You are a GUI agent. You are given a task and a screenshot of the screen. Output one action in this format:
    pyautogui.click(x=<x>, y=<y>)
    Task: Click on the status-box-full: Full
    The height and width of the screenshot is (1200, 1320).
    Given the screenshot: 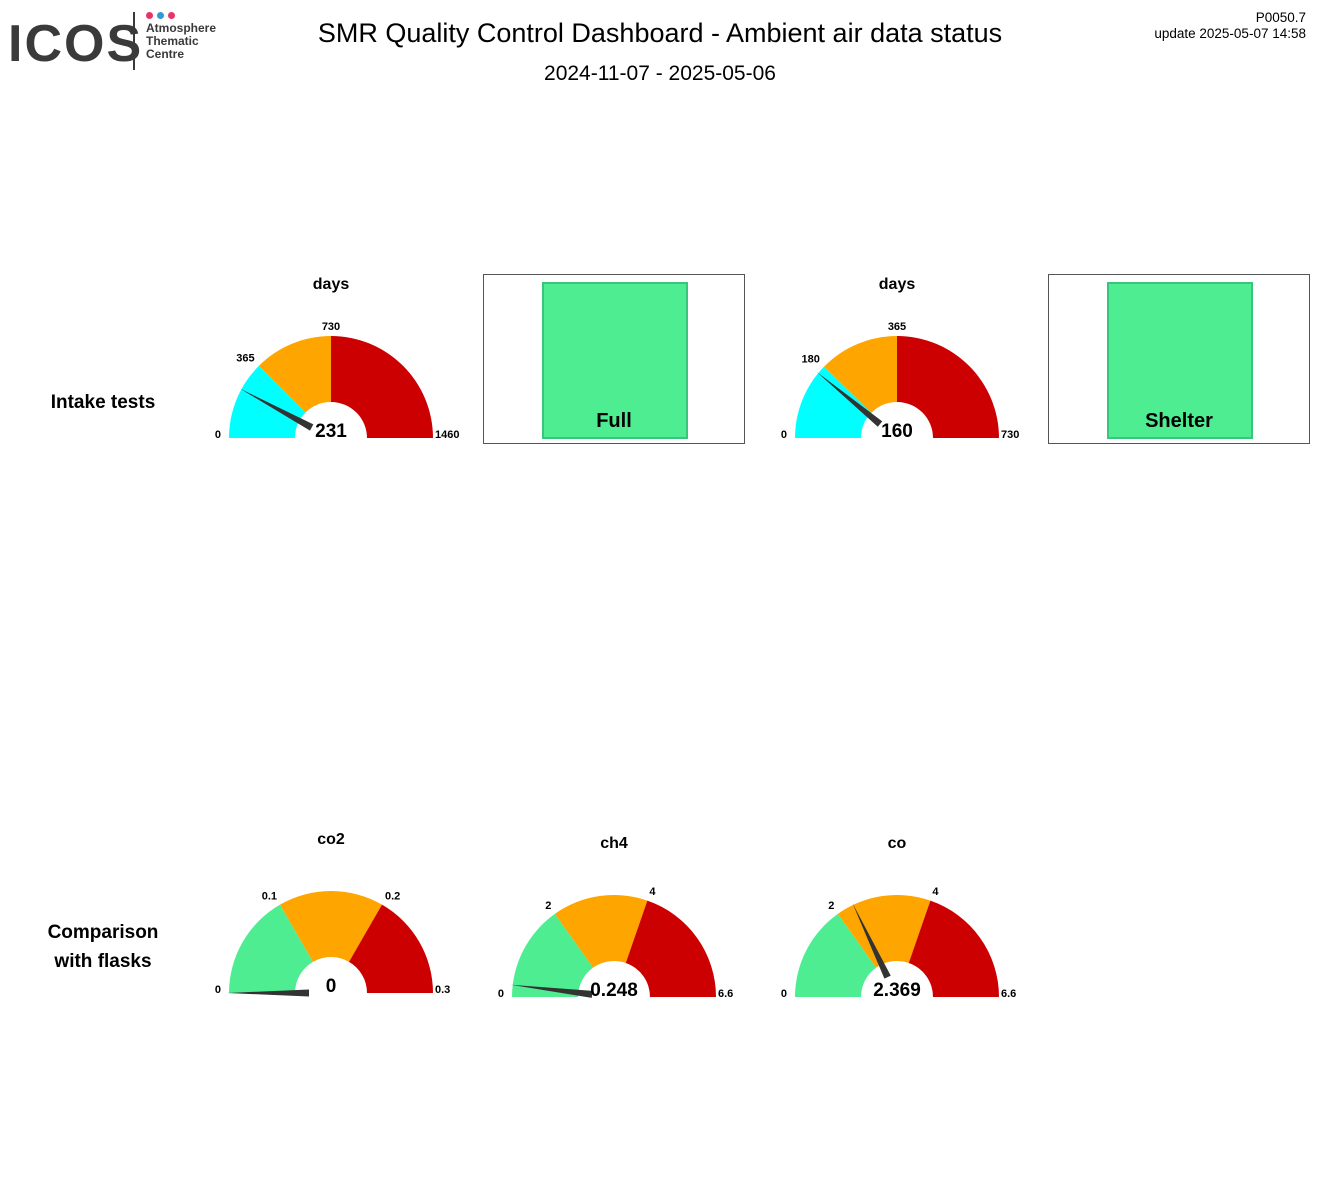 What is the action you would take?
    pyautogui.click(x=614, y=359)
    